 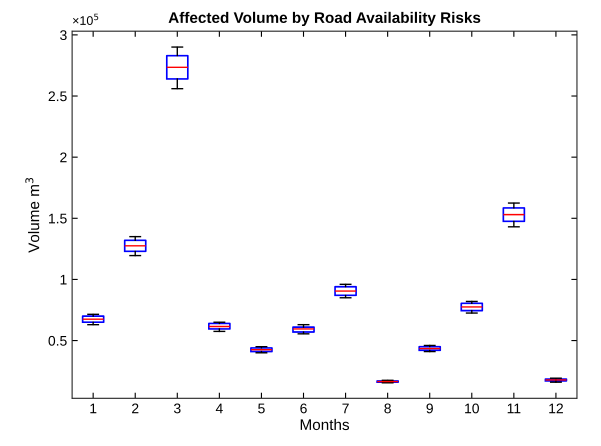 I want to click on x-tick-label: 12, so click(x=556, y=409).